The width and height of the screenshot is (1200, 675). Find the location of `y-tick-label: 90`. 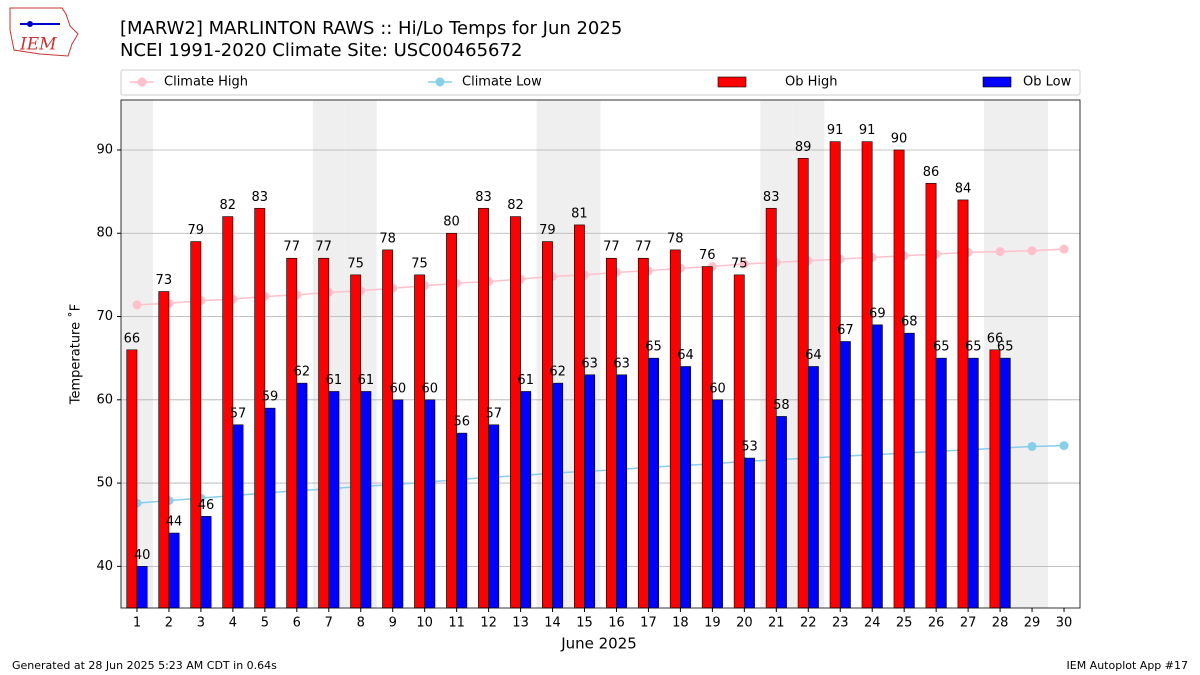

y-tick-label: 90 is located at coordinates (104, 149).